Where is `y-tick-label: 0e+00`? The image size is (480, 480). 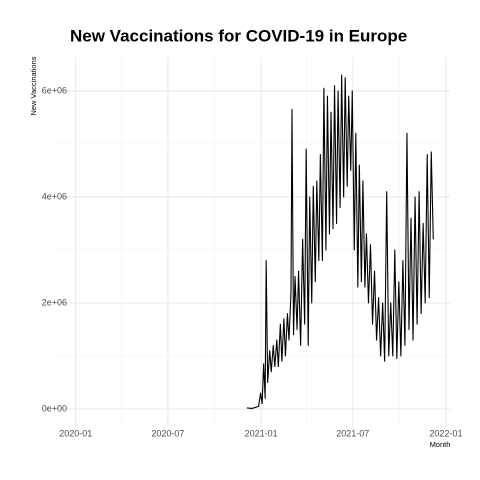
y-tick-label: 0e+00 is located at coordinates (54, 408).